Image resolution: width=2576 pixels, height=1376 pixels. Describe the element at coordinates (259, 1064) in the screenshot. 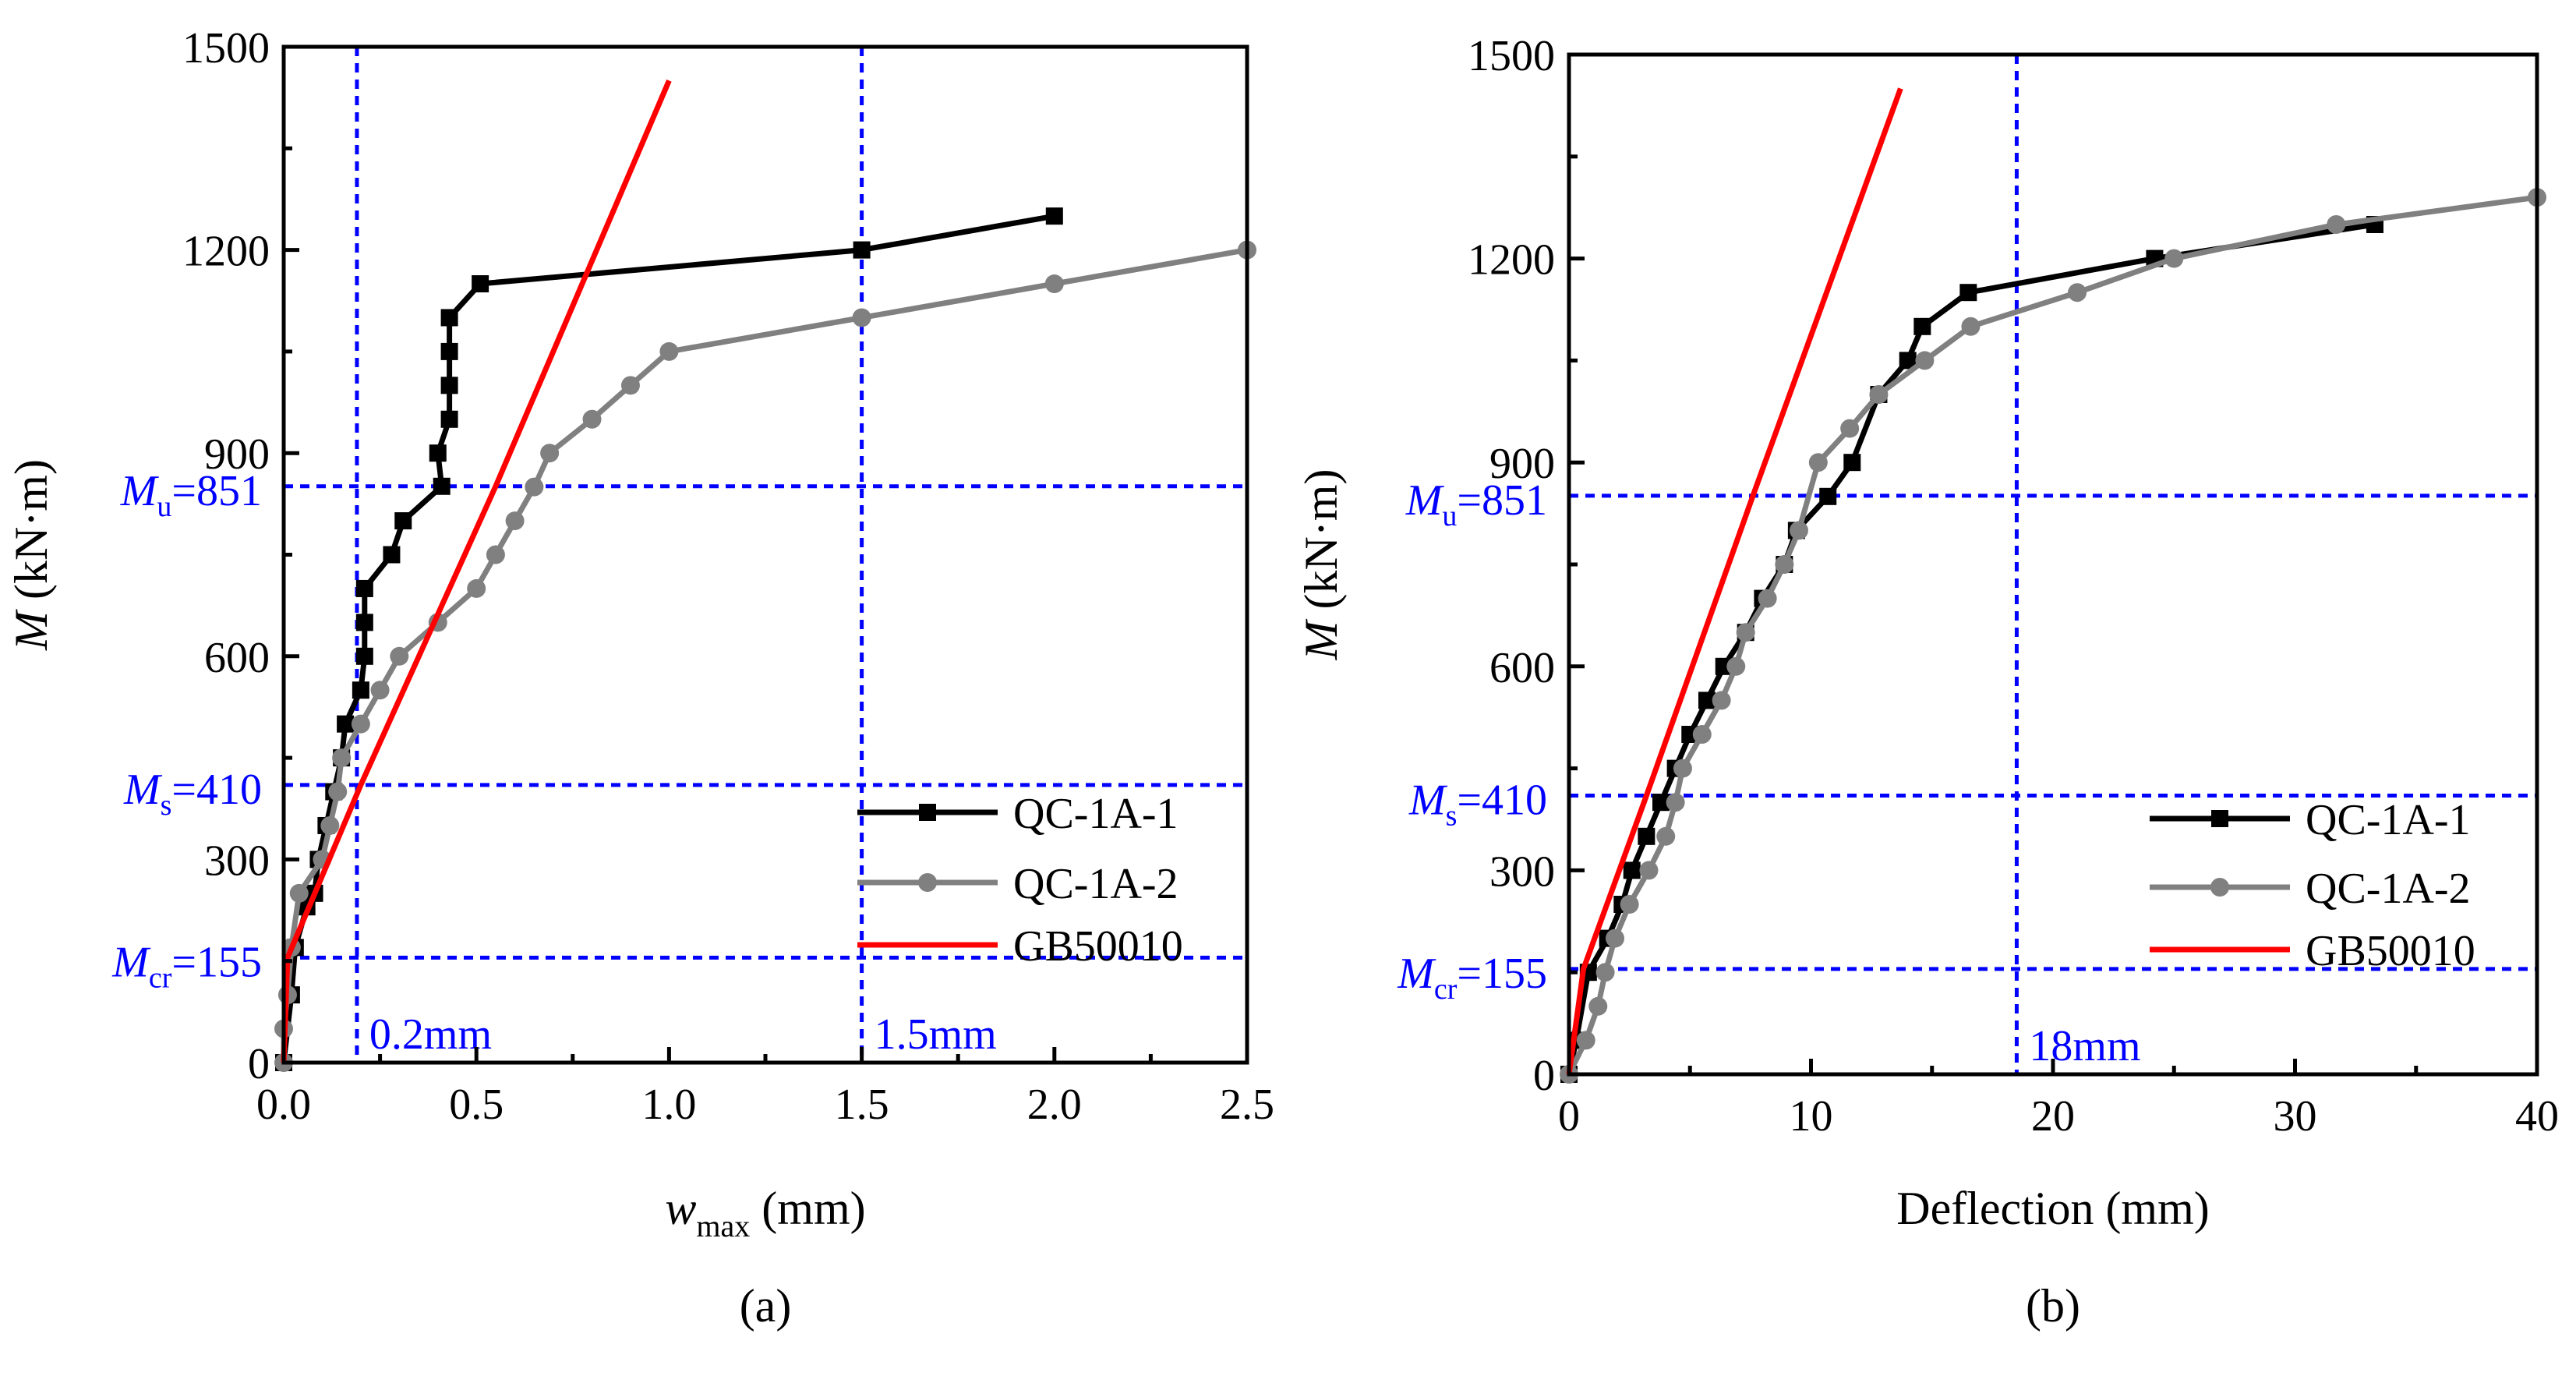

I see `y-tick-label: 0` at that location.